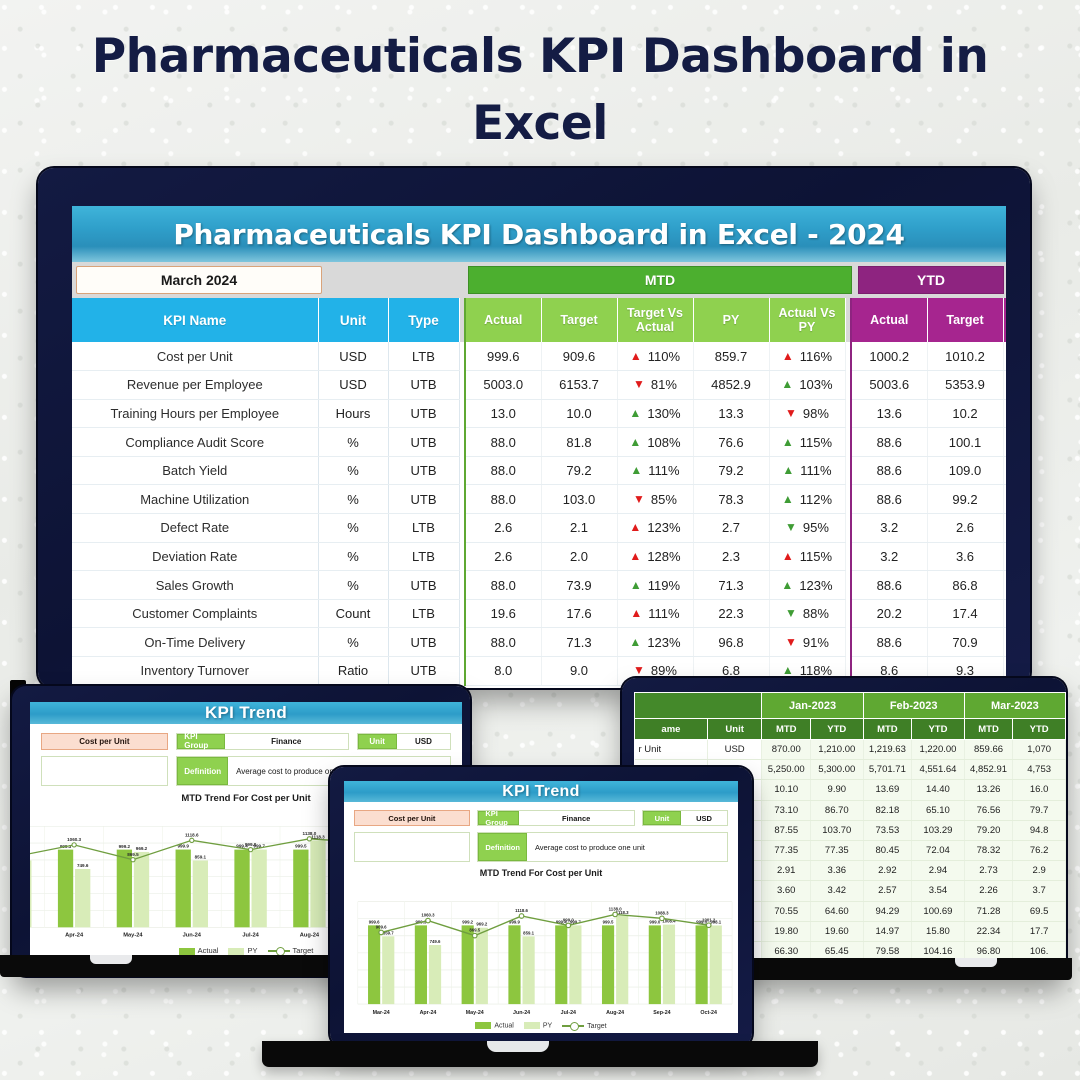 This screenshot has width=1080, height=1080. What do you see at coordinates (715, 922) in the screenshot?
I see `bar-label-py: 998.1` at bounding box center [715, 922].